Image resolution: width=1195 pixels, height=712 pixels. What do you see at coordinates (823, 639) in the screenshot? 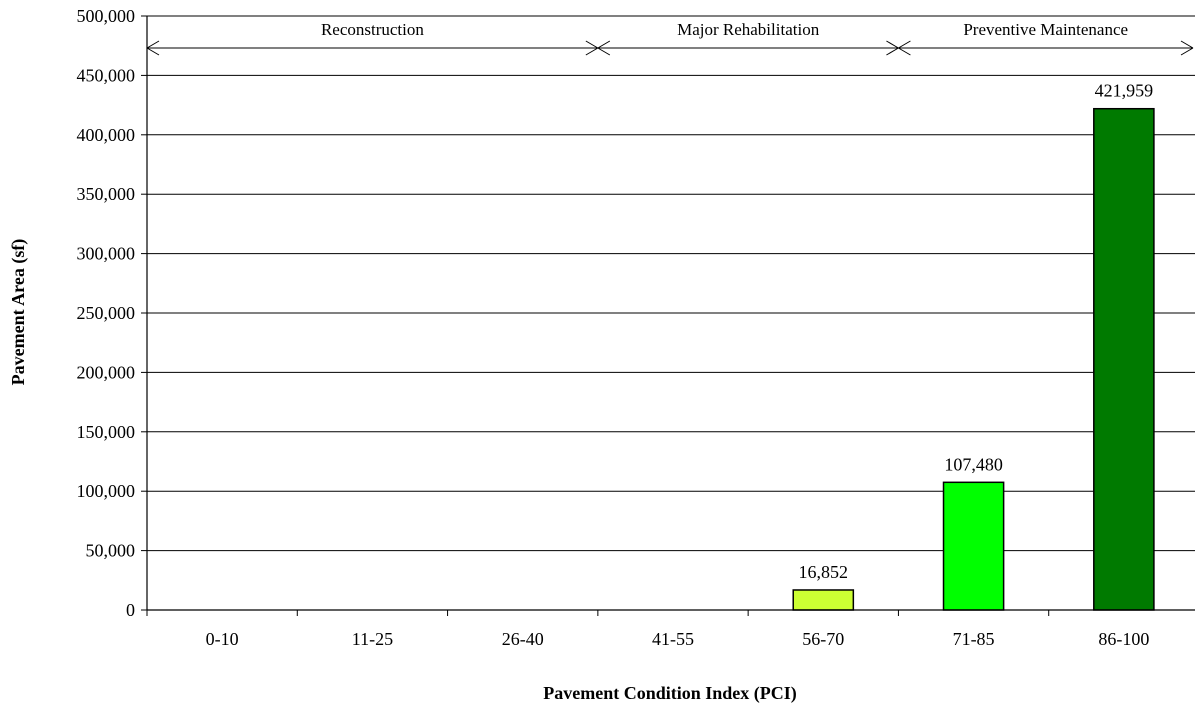
I see `x-tick-label: 56-70` at bounding box center [823, 639].